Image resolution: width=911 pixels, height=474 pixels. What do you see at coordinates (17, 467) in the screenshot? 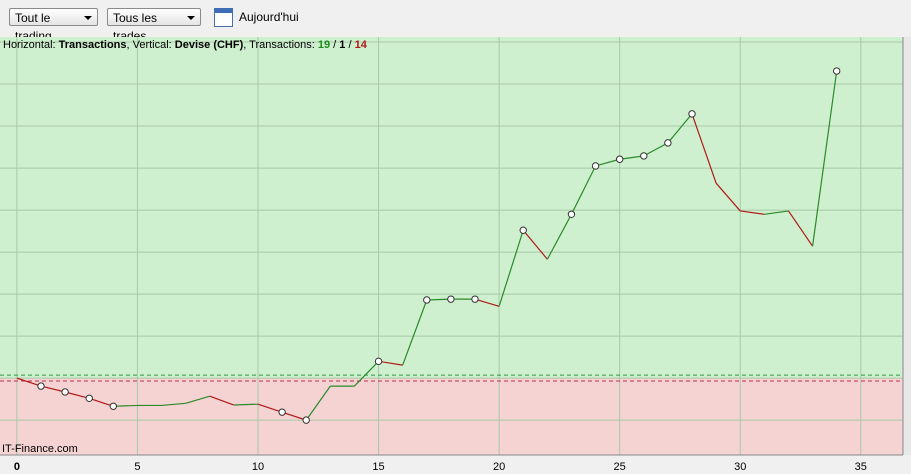
I see `x-tick-label: 0` at bounding box center [17, 467].